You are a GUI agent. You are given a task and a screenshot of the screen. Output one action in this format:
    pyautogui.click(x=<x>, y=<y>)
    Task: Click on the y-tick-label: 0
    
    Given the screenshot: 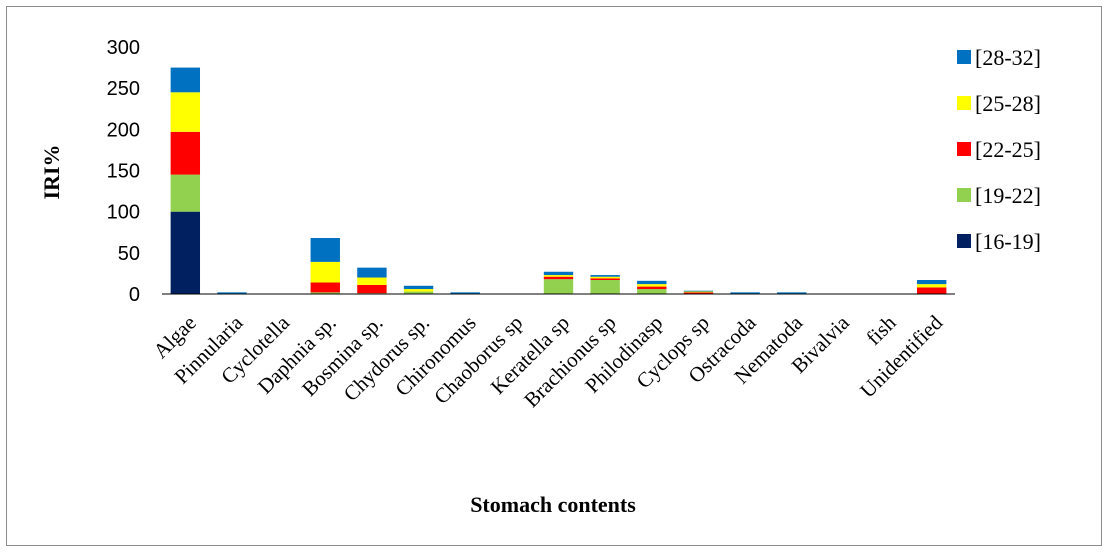 What is the action you would take?
    pyautogui.click(x=134, y=295)
    